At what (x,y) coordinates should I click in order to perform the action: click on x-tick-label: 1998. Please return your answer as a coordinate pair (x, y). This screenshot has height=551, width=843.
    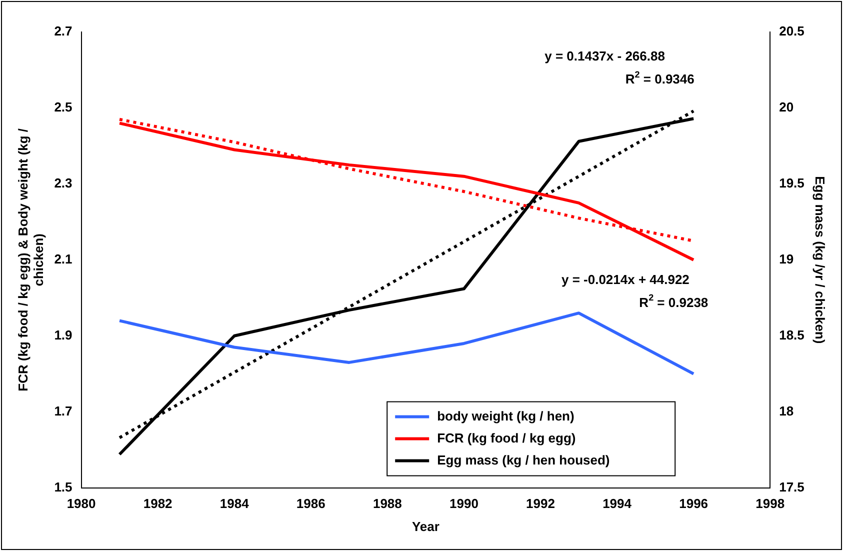
    Looking at the image, I should click on (770, 504).